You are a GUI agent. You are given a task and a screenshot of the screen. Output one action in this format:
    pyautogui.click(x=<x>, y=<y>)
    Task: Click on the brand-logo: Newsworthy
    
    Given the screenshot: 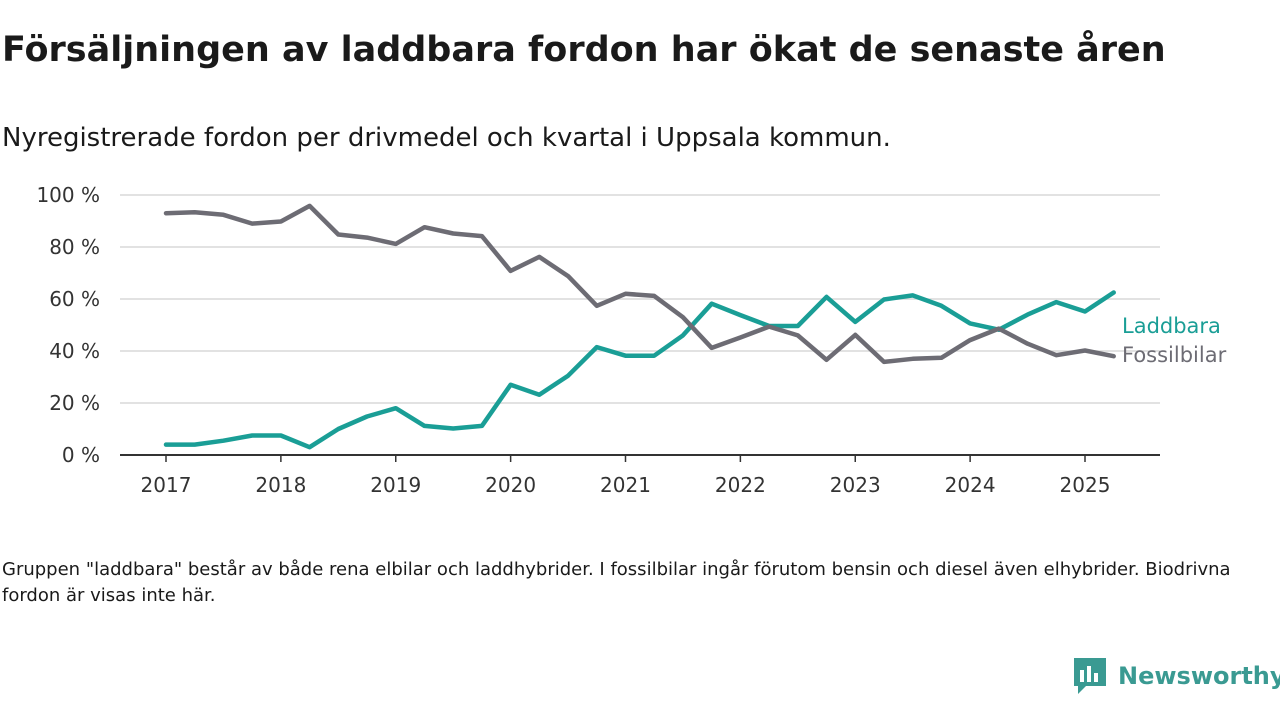 What is the action you would take?
    pyautogui.click(x=1176, y=676)
    